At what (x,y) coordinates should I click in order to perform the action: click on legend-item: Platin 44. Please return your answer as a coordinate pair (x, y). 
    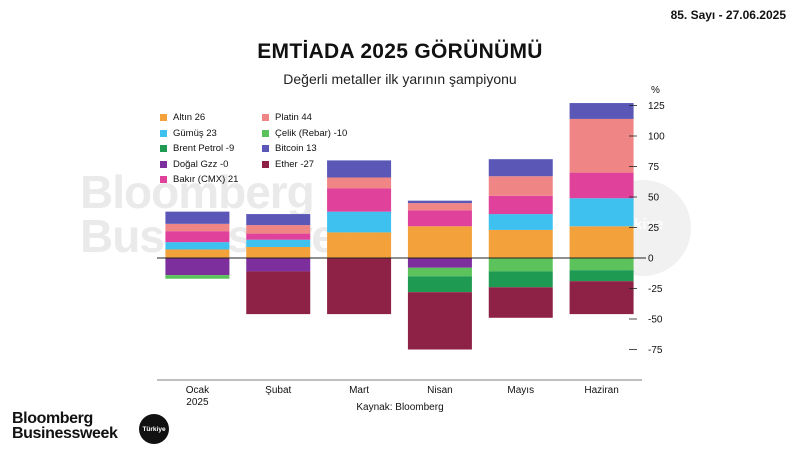
    Looking at the image, I should click on (287, 117).